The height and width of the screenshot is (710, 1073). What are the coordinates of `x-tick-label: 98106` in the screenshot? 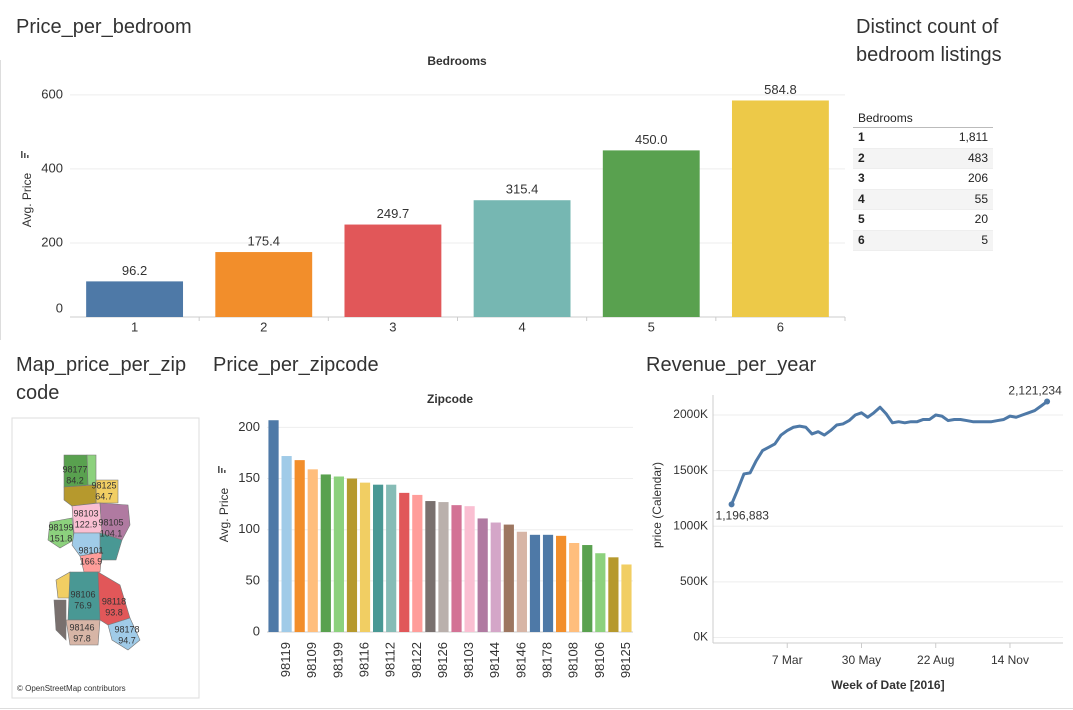 It's located at (599, 660).